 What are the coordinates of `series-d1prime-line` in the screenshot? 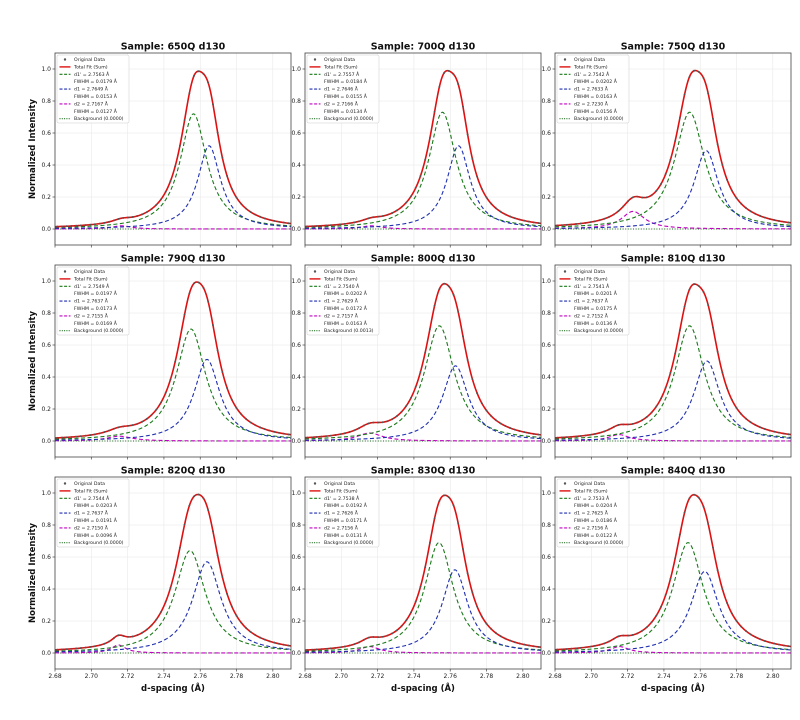 It's located at (173, 170).